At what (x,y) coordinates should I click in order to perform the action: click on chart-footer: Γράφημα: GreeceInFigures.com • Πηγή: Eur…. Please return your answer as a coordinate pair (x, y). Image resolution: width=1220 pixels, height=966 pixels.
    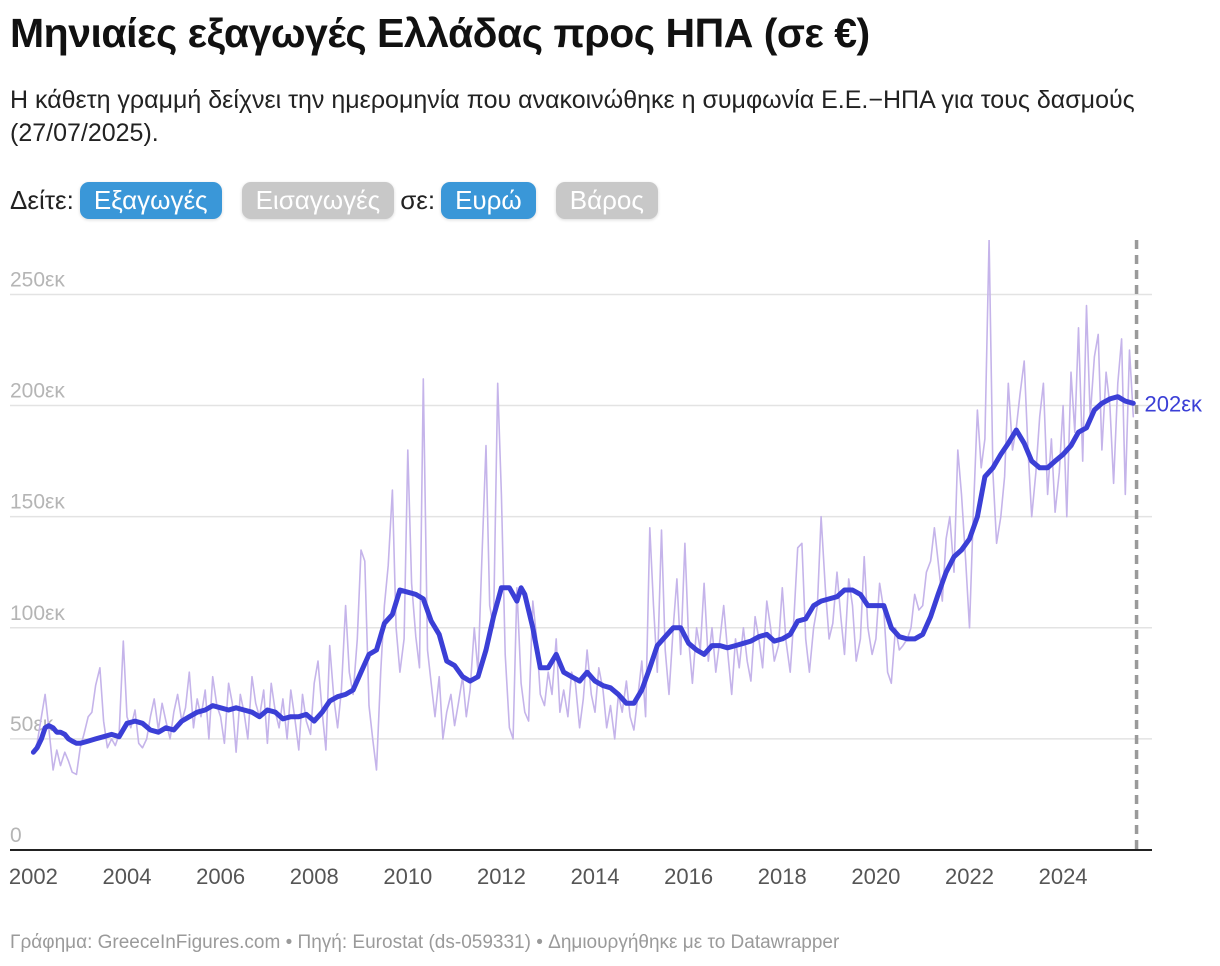
    Looking at the image, I should click on (425, 942).